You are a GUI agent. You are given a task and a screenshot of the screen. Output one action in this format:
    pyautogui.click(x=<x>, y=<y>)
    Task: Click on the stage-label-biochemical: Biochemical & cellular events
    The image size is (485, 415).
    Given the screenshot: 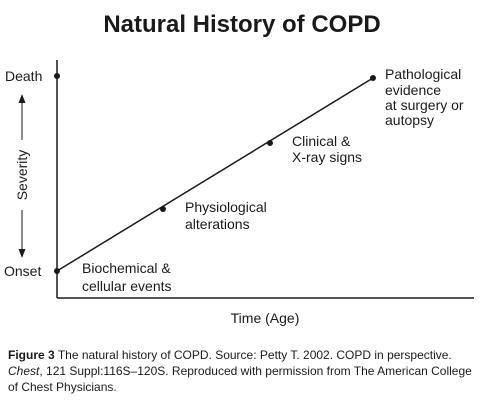 What is the action you would take?
    pyautogui.click(x=128, y=277)
    